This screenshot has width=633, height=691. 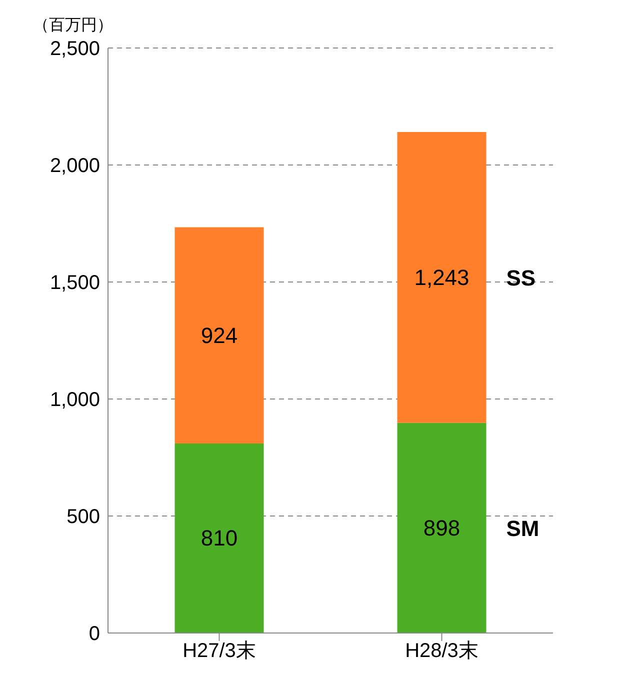 What do you see at coordinates (94, 634) in the screenshot?
I see `y-tick-label: 0` at bounding box center [94, 634].